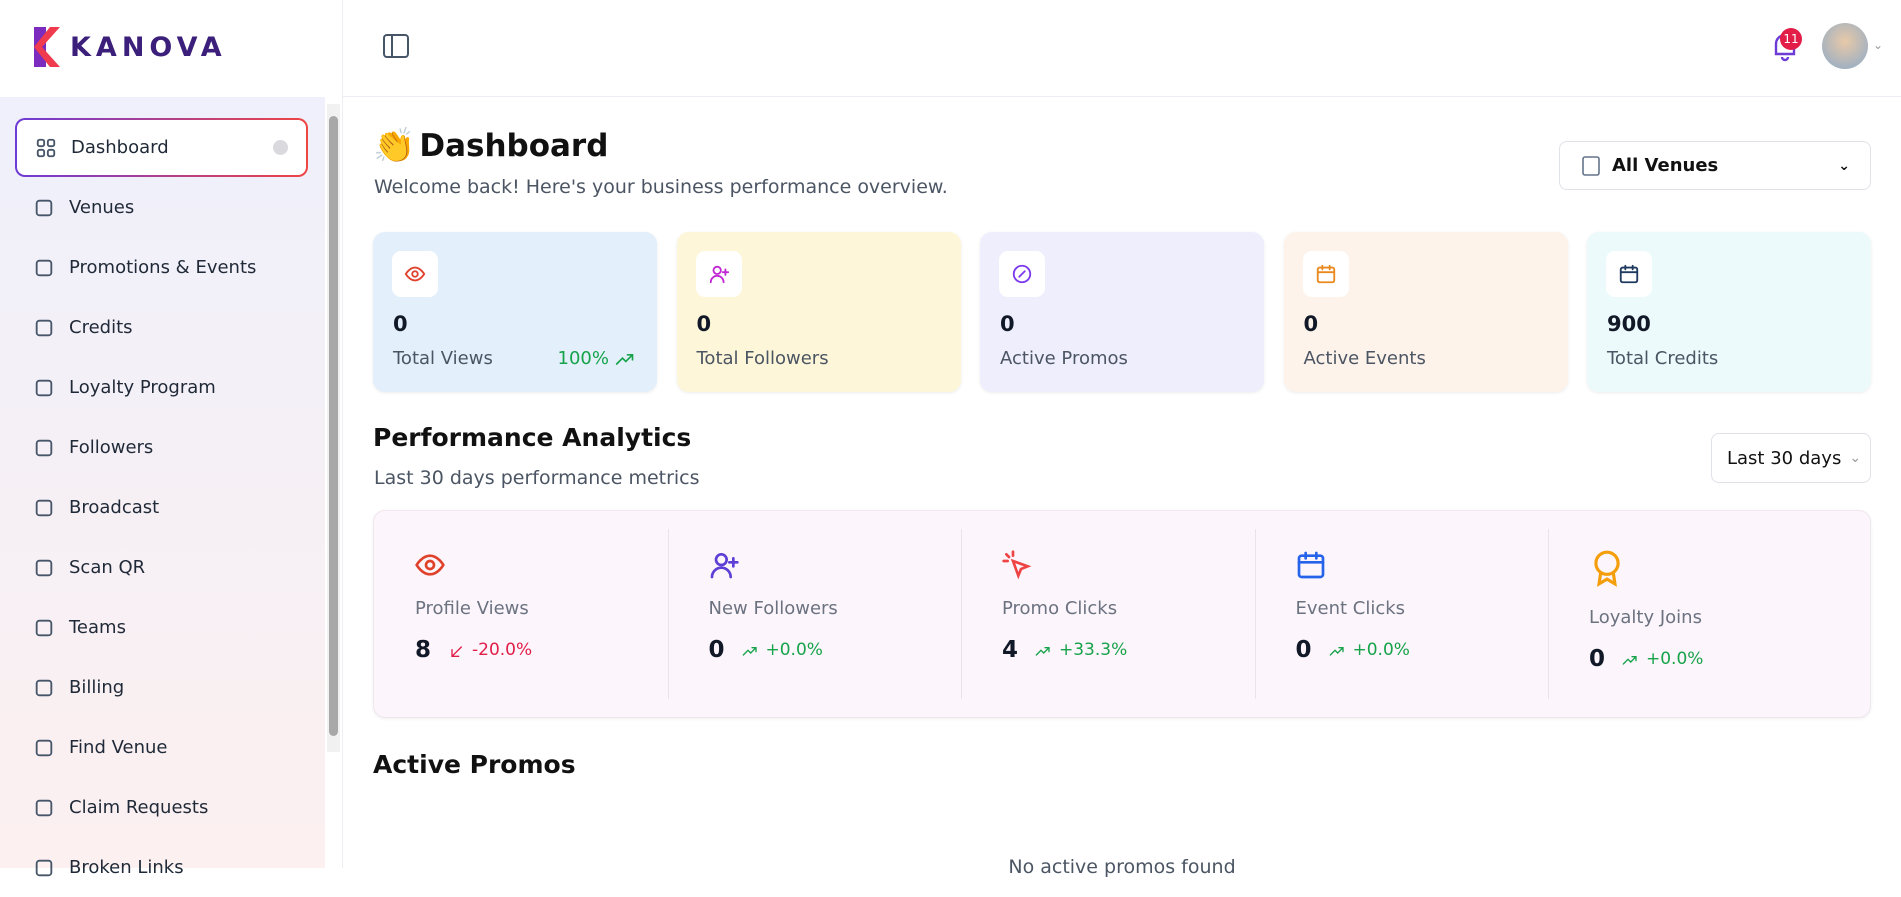  Describe the element at coordinates (139, 807) in the screenshot. I see `nav-label: Claim Requests` at that location.